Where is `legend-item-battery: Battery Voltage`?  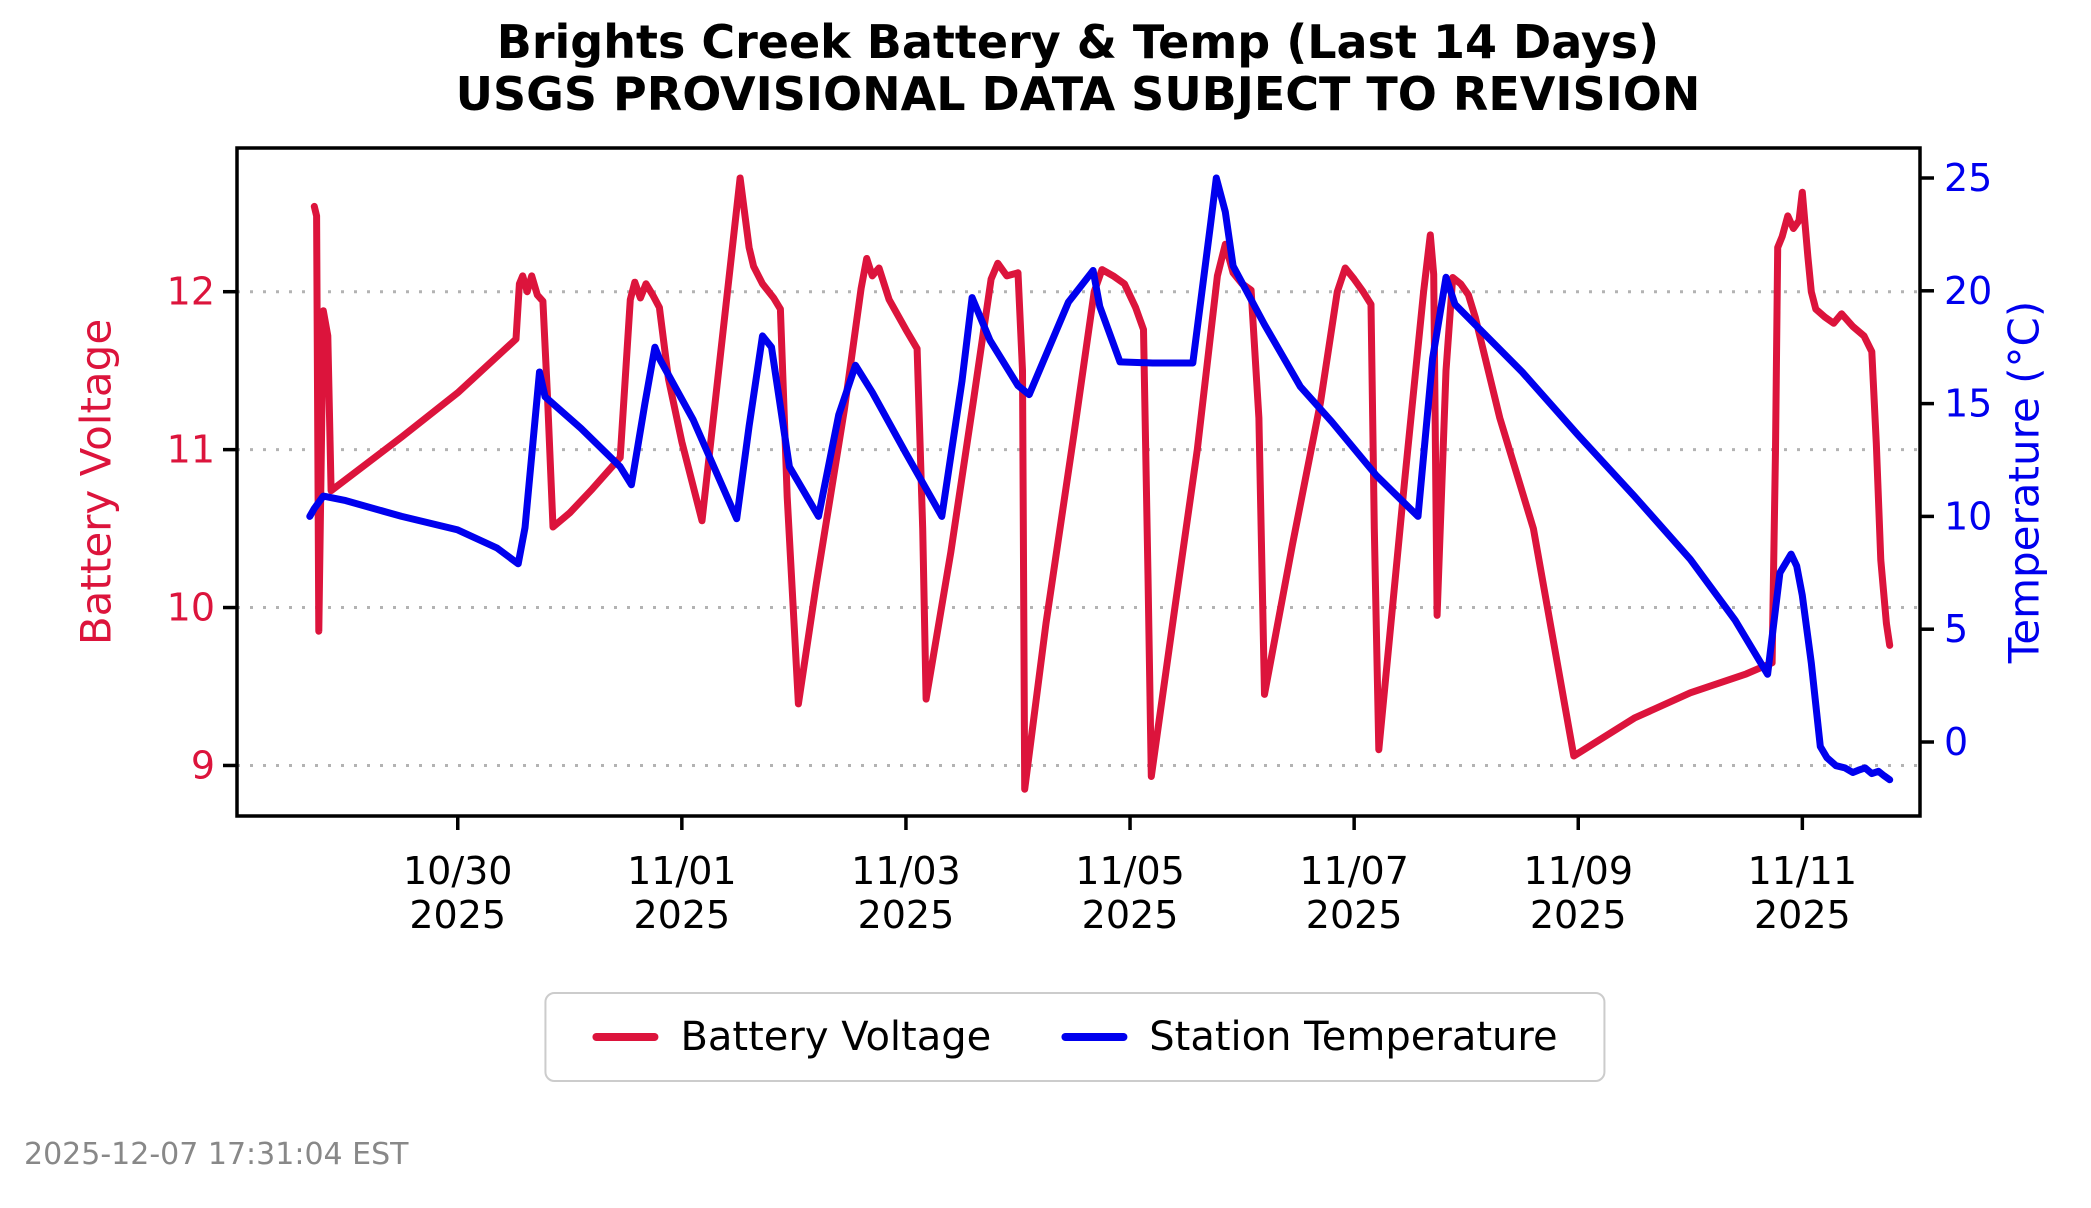
legend-item-battery: Battery Voltage is located at coordinates (791, 1037).